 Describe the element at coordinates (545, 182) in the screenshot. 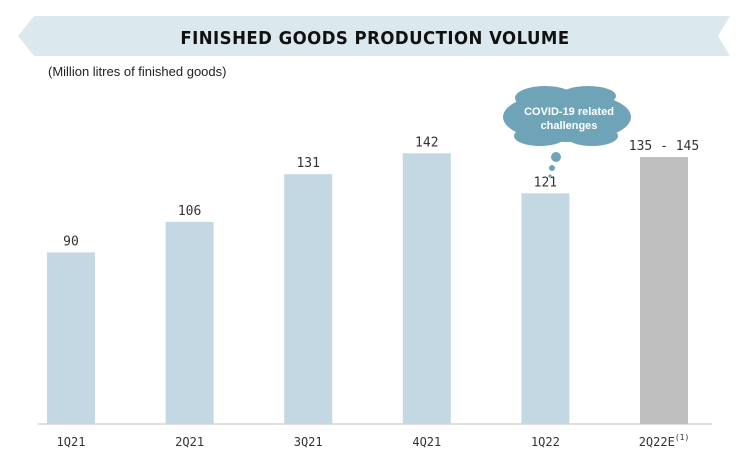

I see `data-label: 121` at that location.